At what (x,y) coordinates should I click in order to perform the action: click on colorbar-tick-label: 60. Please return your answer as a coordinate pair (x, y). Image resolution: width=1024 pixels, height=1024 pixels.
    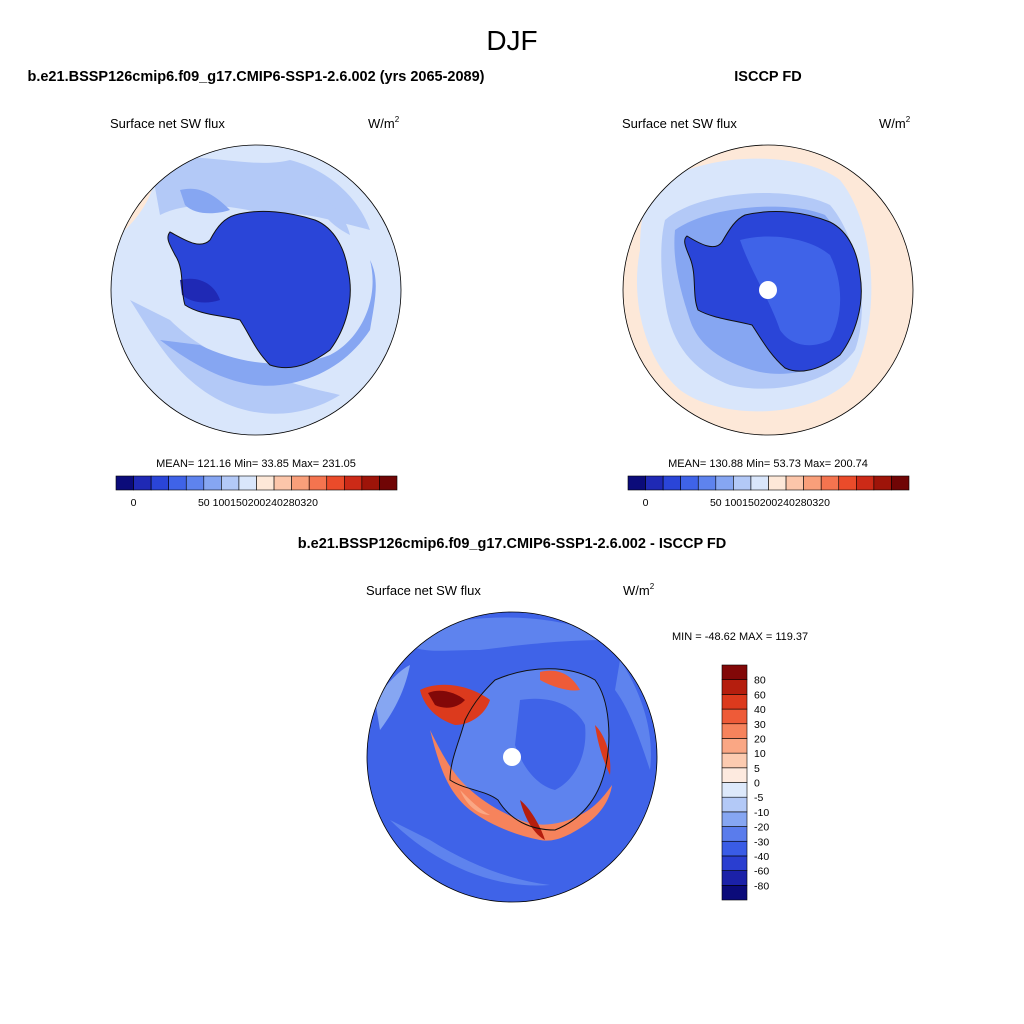
    Looking at the image, I should click on (760, 695).